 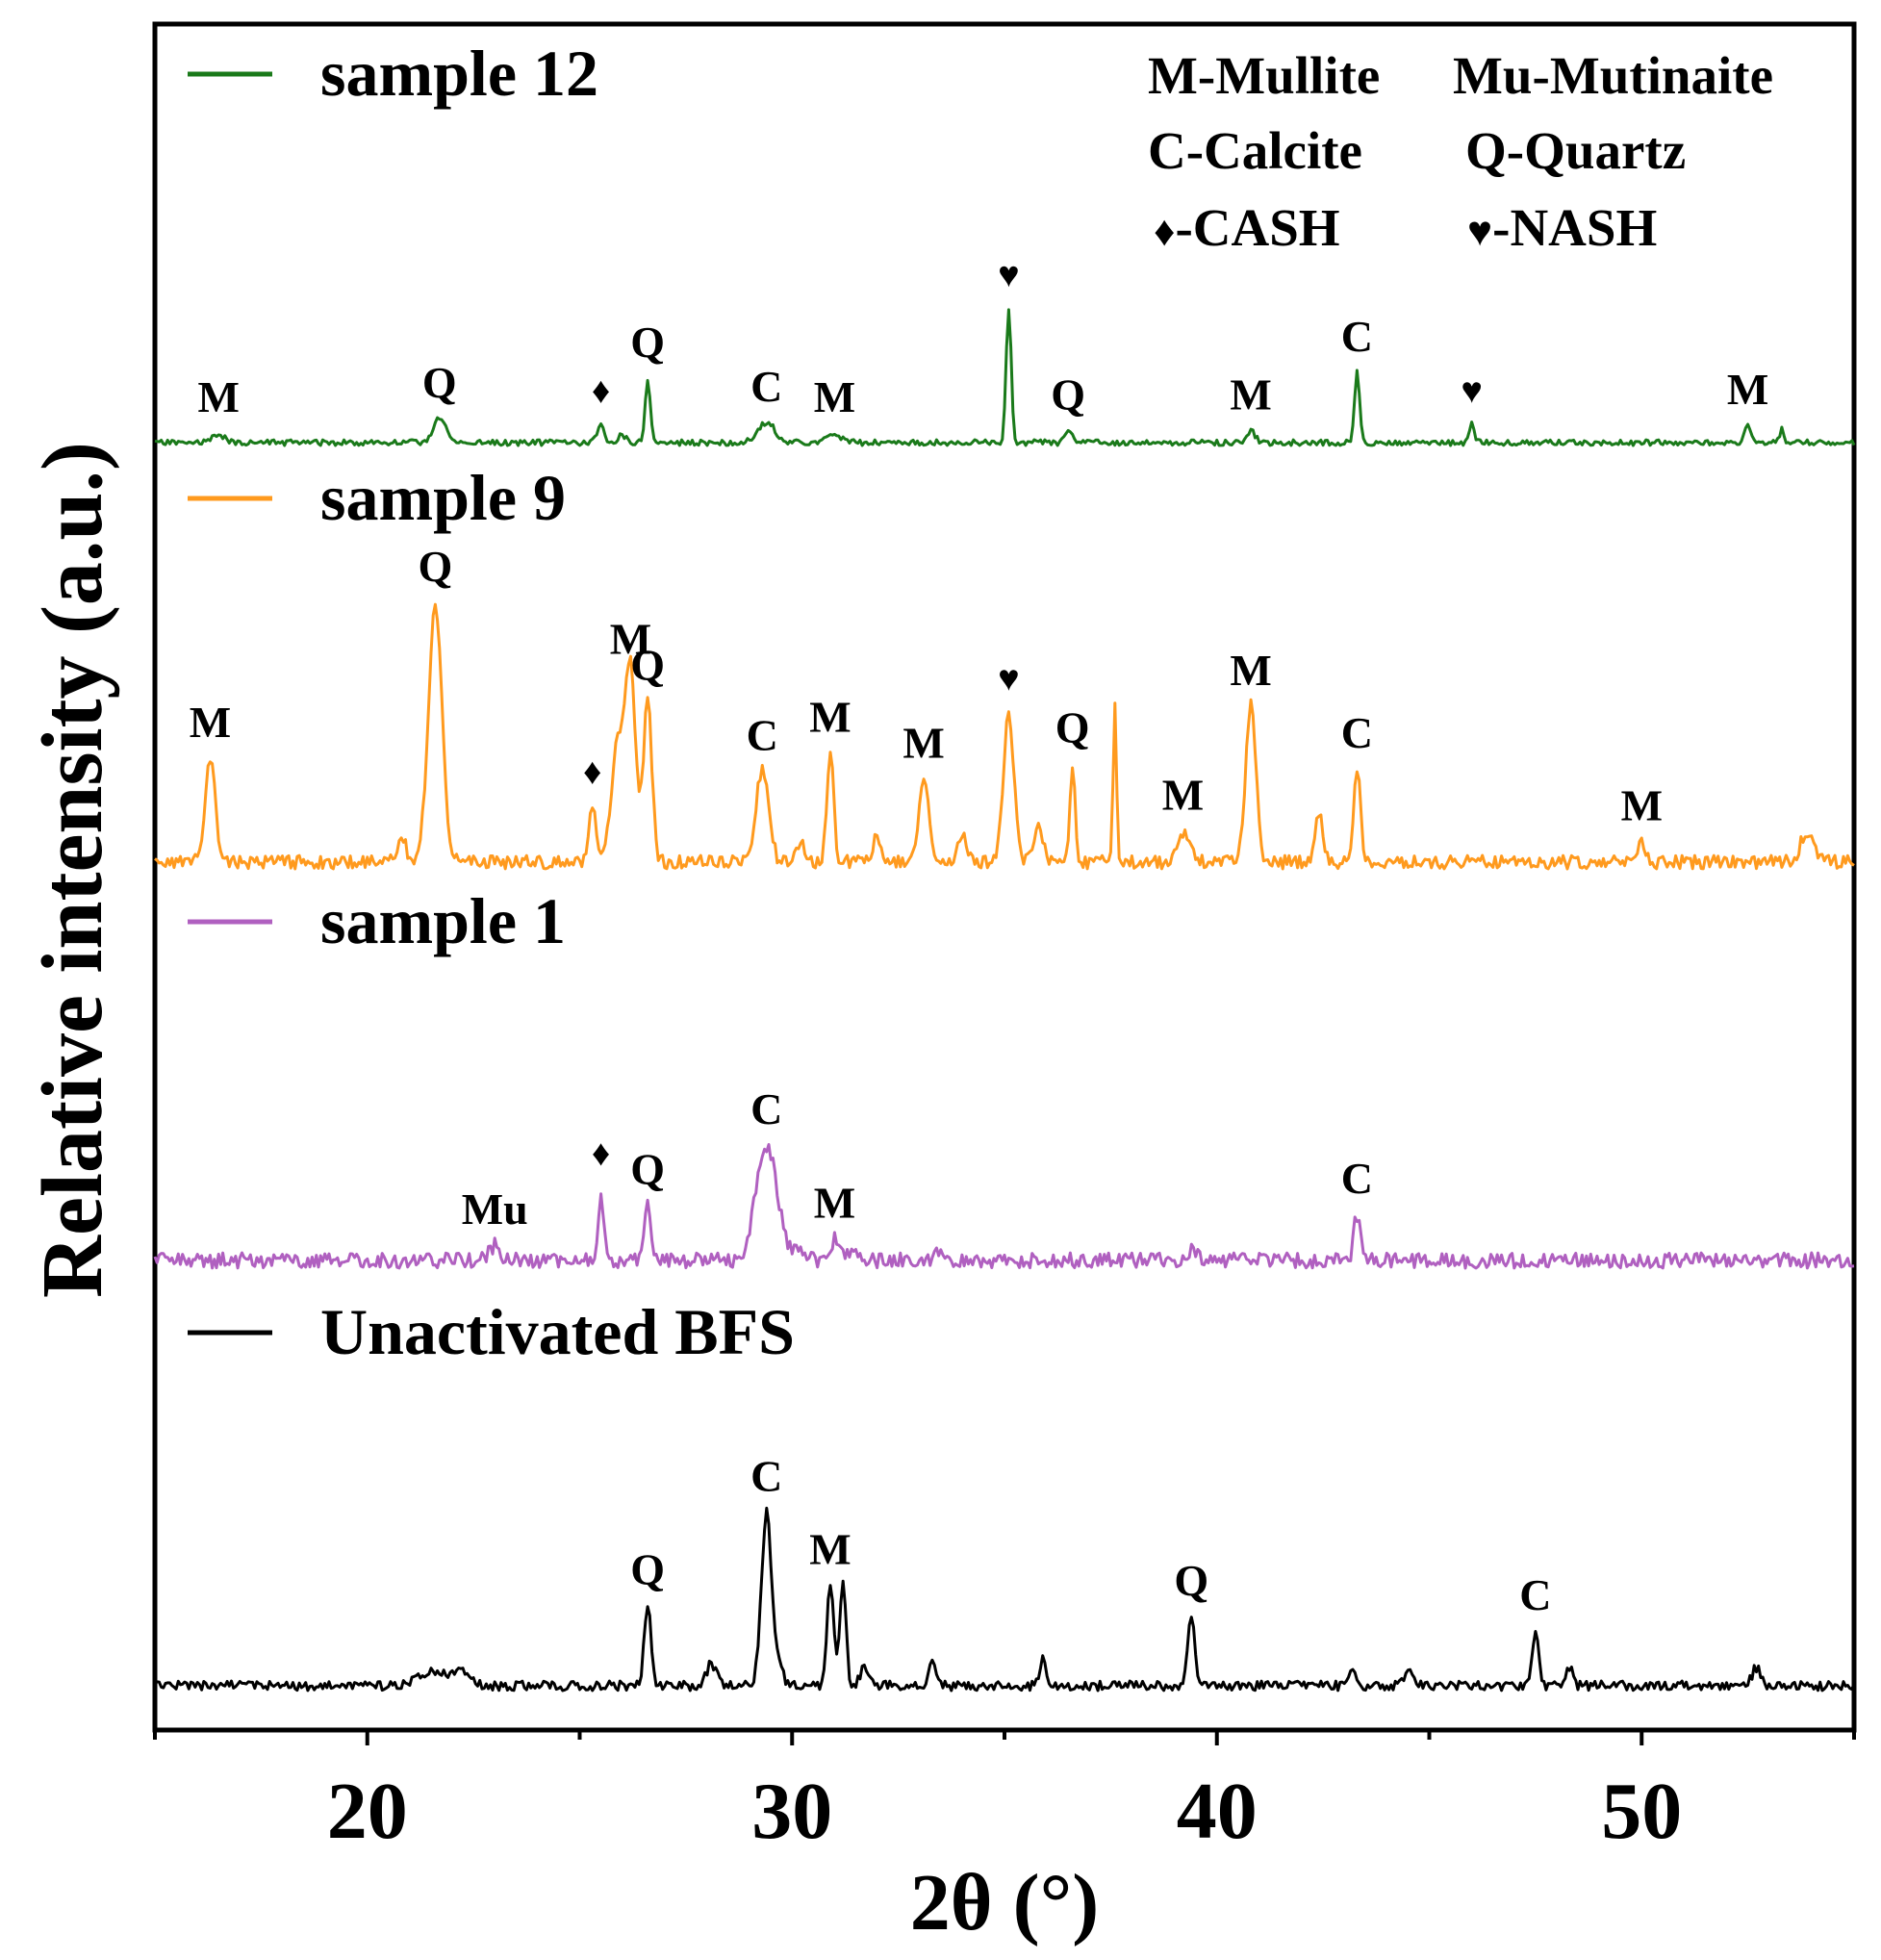 What do you see at coordinates (1535, 1595) in the screenshot?
I see `peak-label-unactivated-bfs-14: C` at bounding box center [1535, 1595].